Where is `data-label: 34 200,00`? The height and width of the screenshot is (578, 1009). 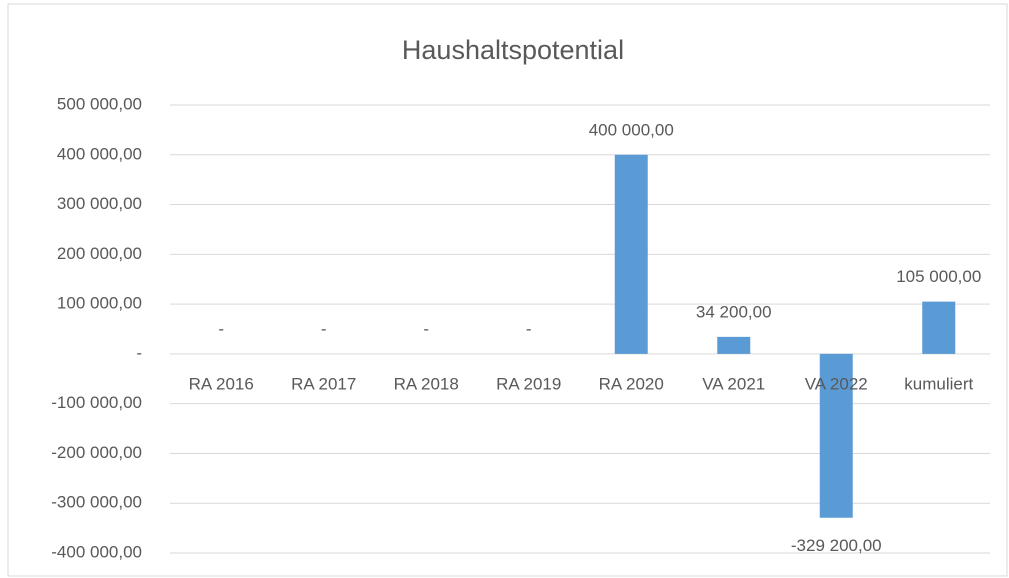 data-label: 34 200,00 is located at coordinates (734, 311).